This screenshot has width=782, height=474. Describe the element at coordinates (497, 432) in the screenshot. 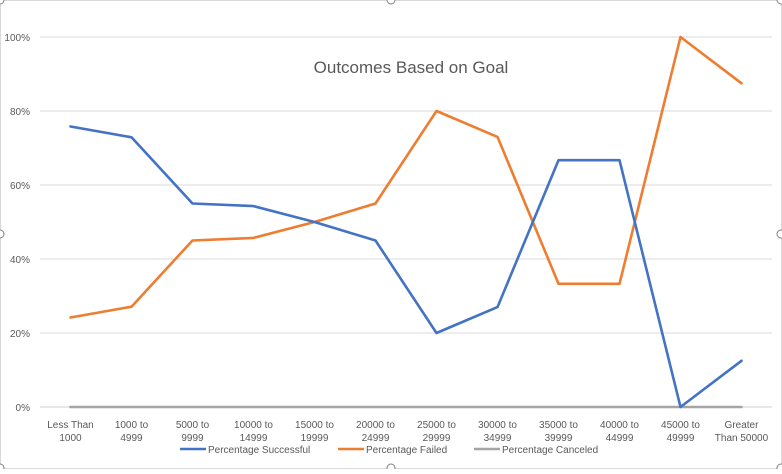

I see `x-tick-label: 30000 to 34999` at that location.